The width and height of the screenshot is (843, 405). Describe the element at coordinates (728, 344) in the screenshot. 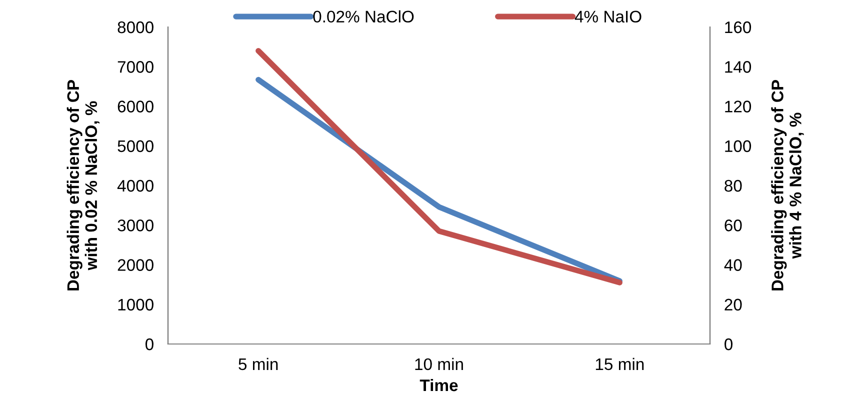

I see `y2-tick-label: 0` at that location.